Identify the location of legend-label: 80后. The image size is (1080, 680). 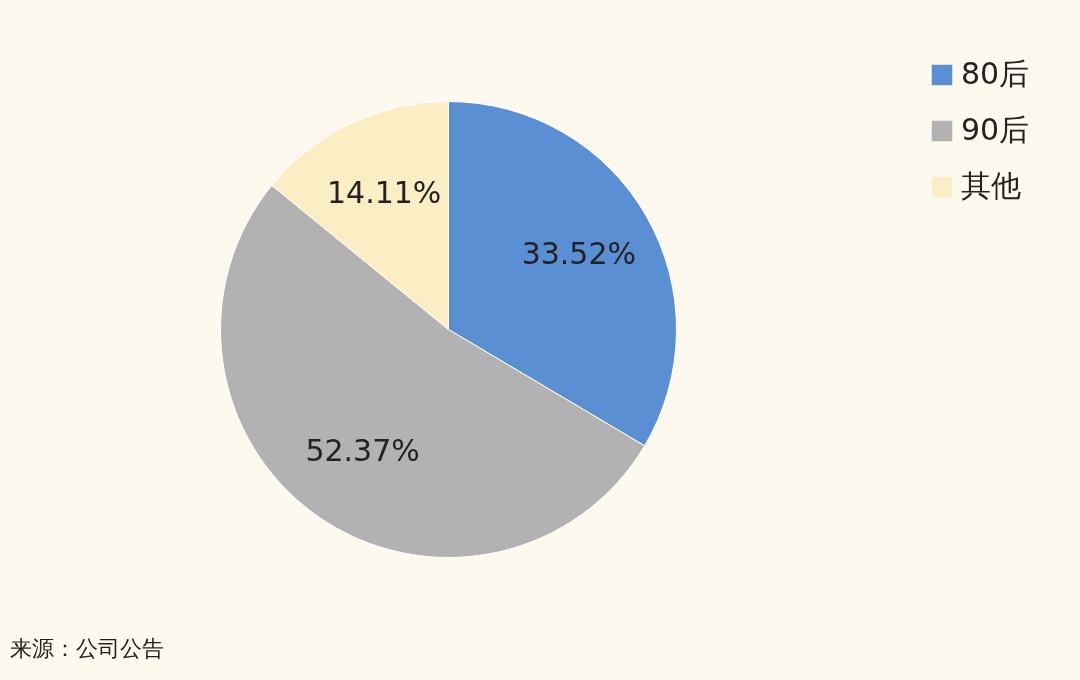
(995, 73).